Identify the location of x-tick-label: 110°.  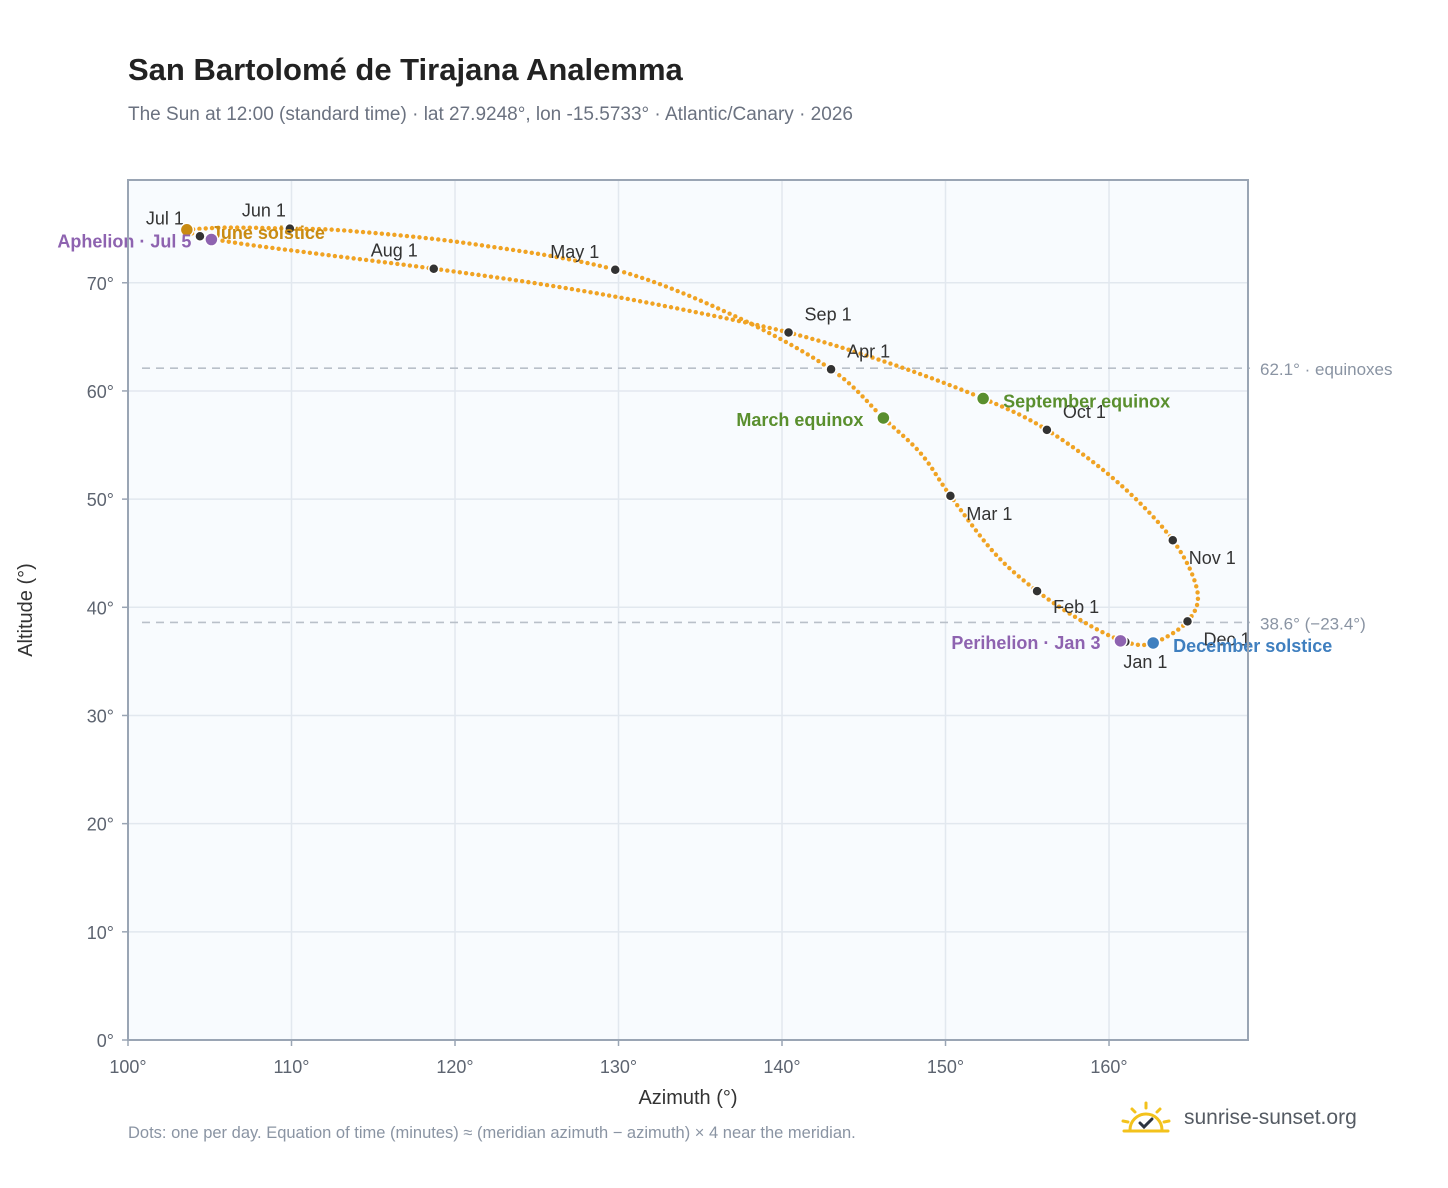
(292, 1067).